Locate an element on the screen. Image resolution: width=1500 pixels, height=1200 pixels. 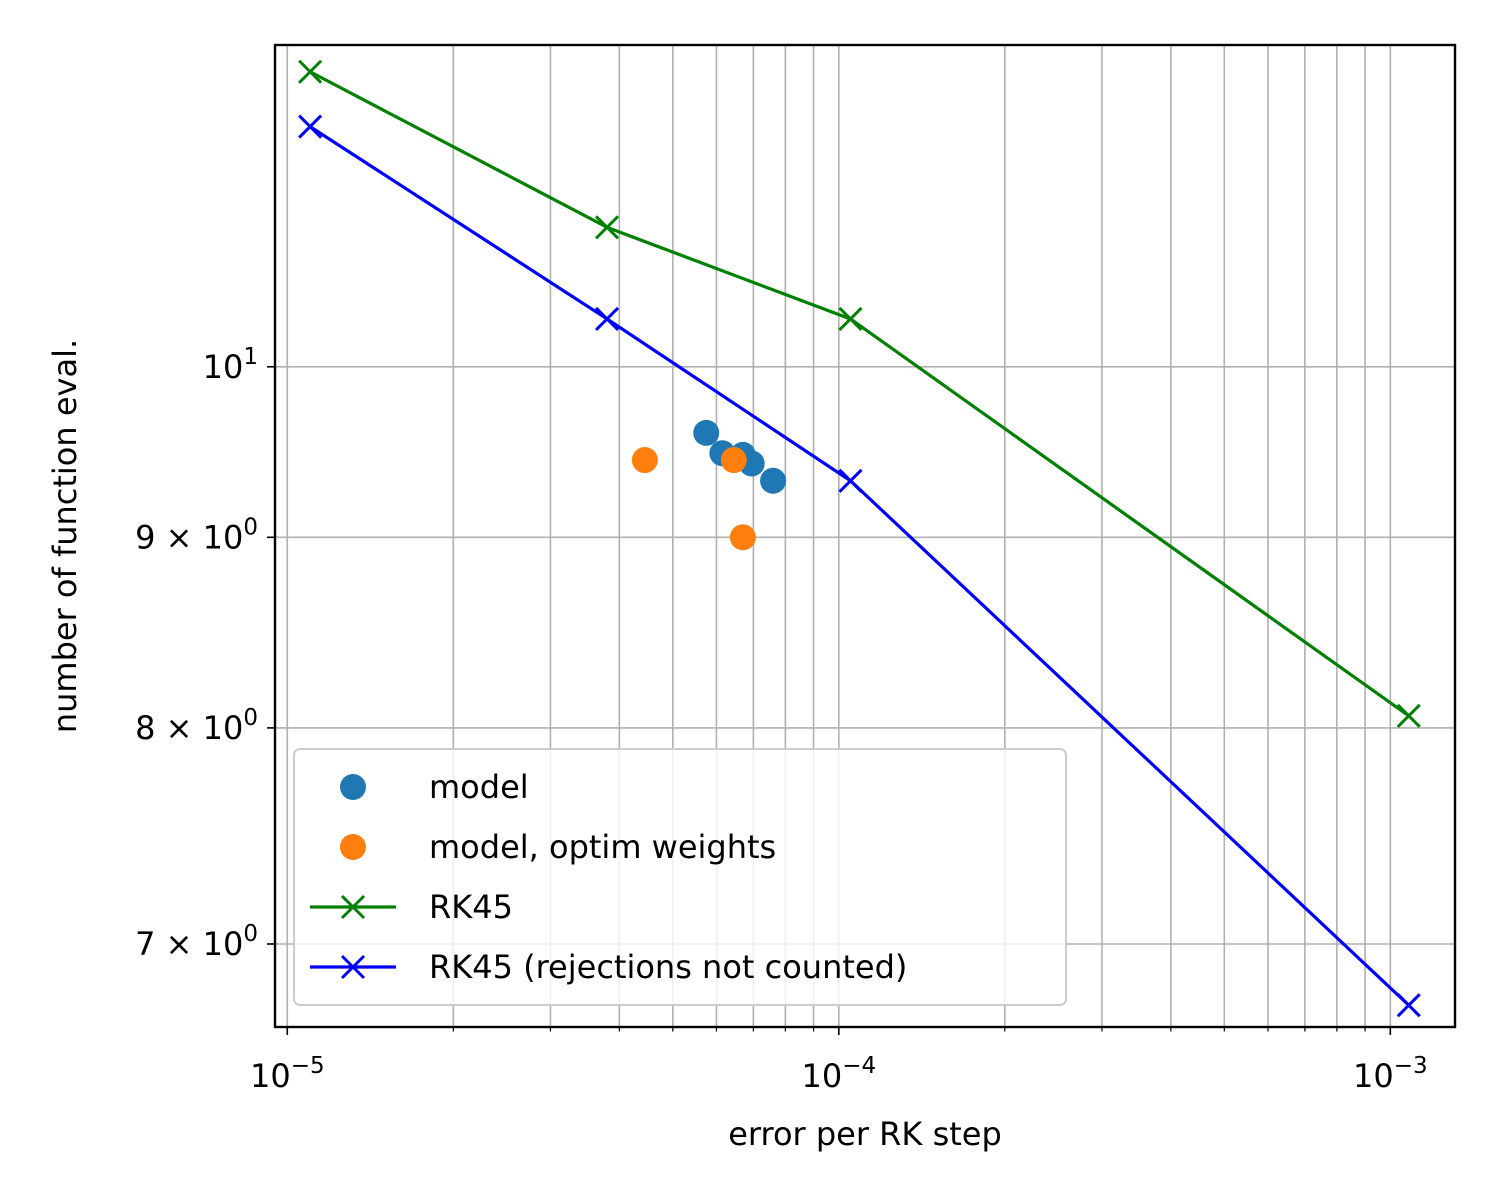
legend-label: RK45 is located at coordinates (471, 907).